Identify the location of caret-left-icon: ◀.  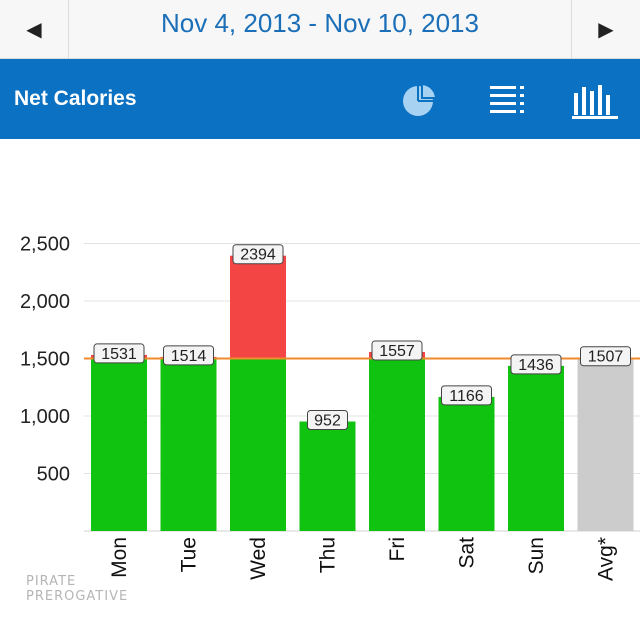
(34, 29).